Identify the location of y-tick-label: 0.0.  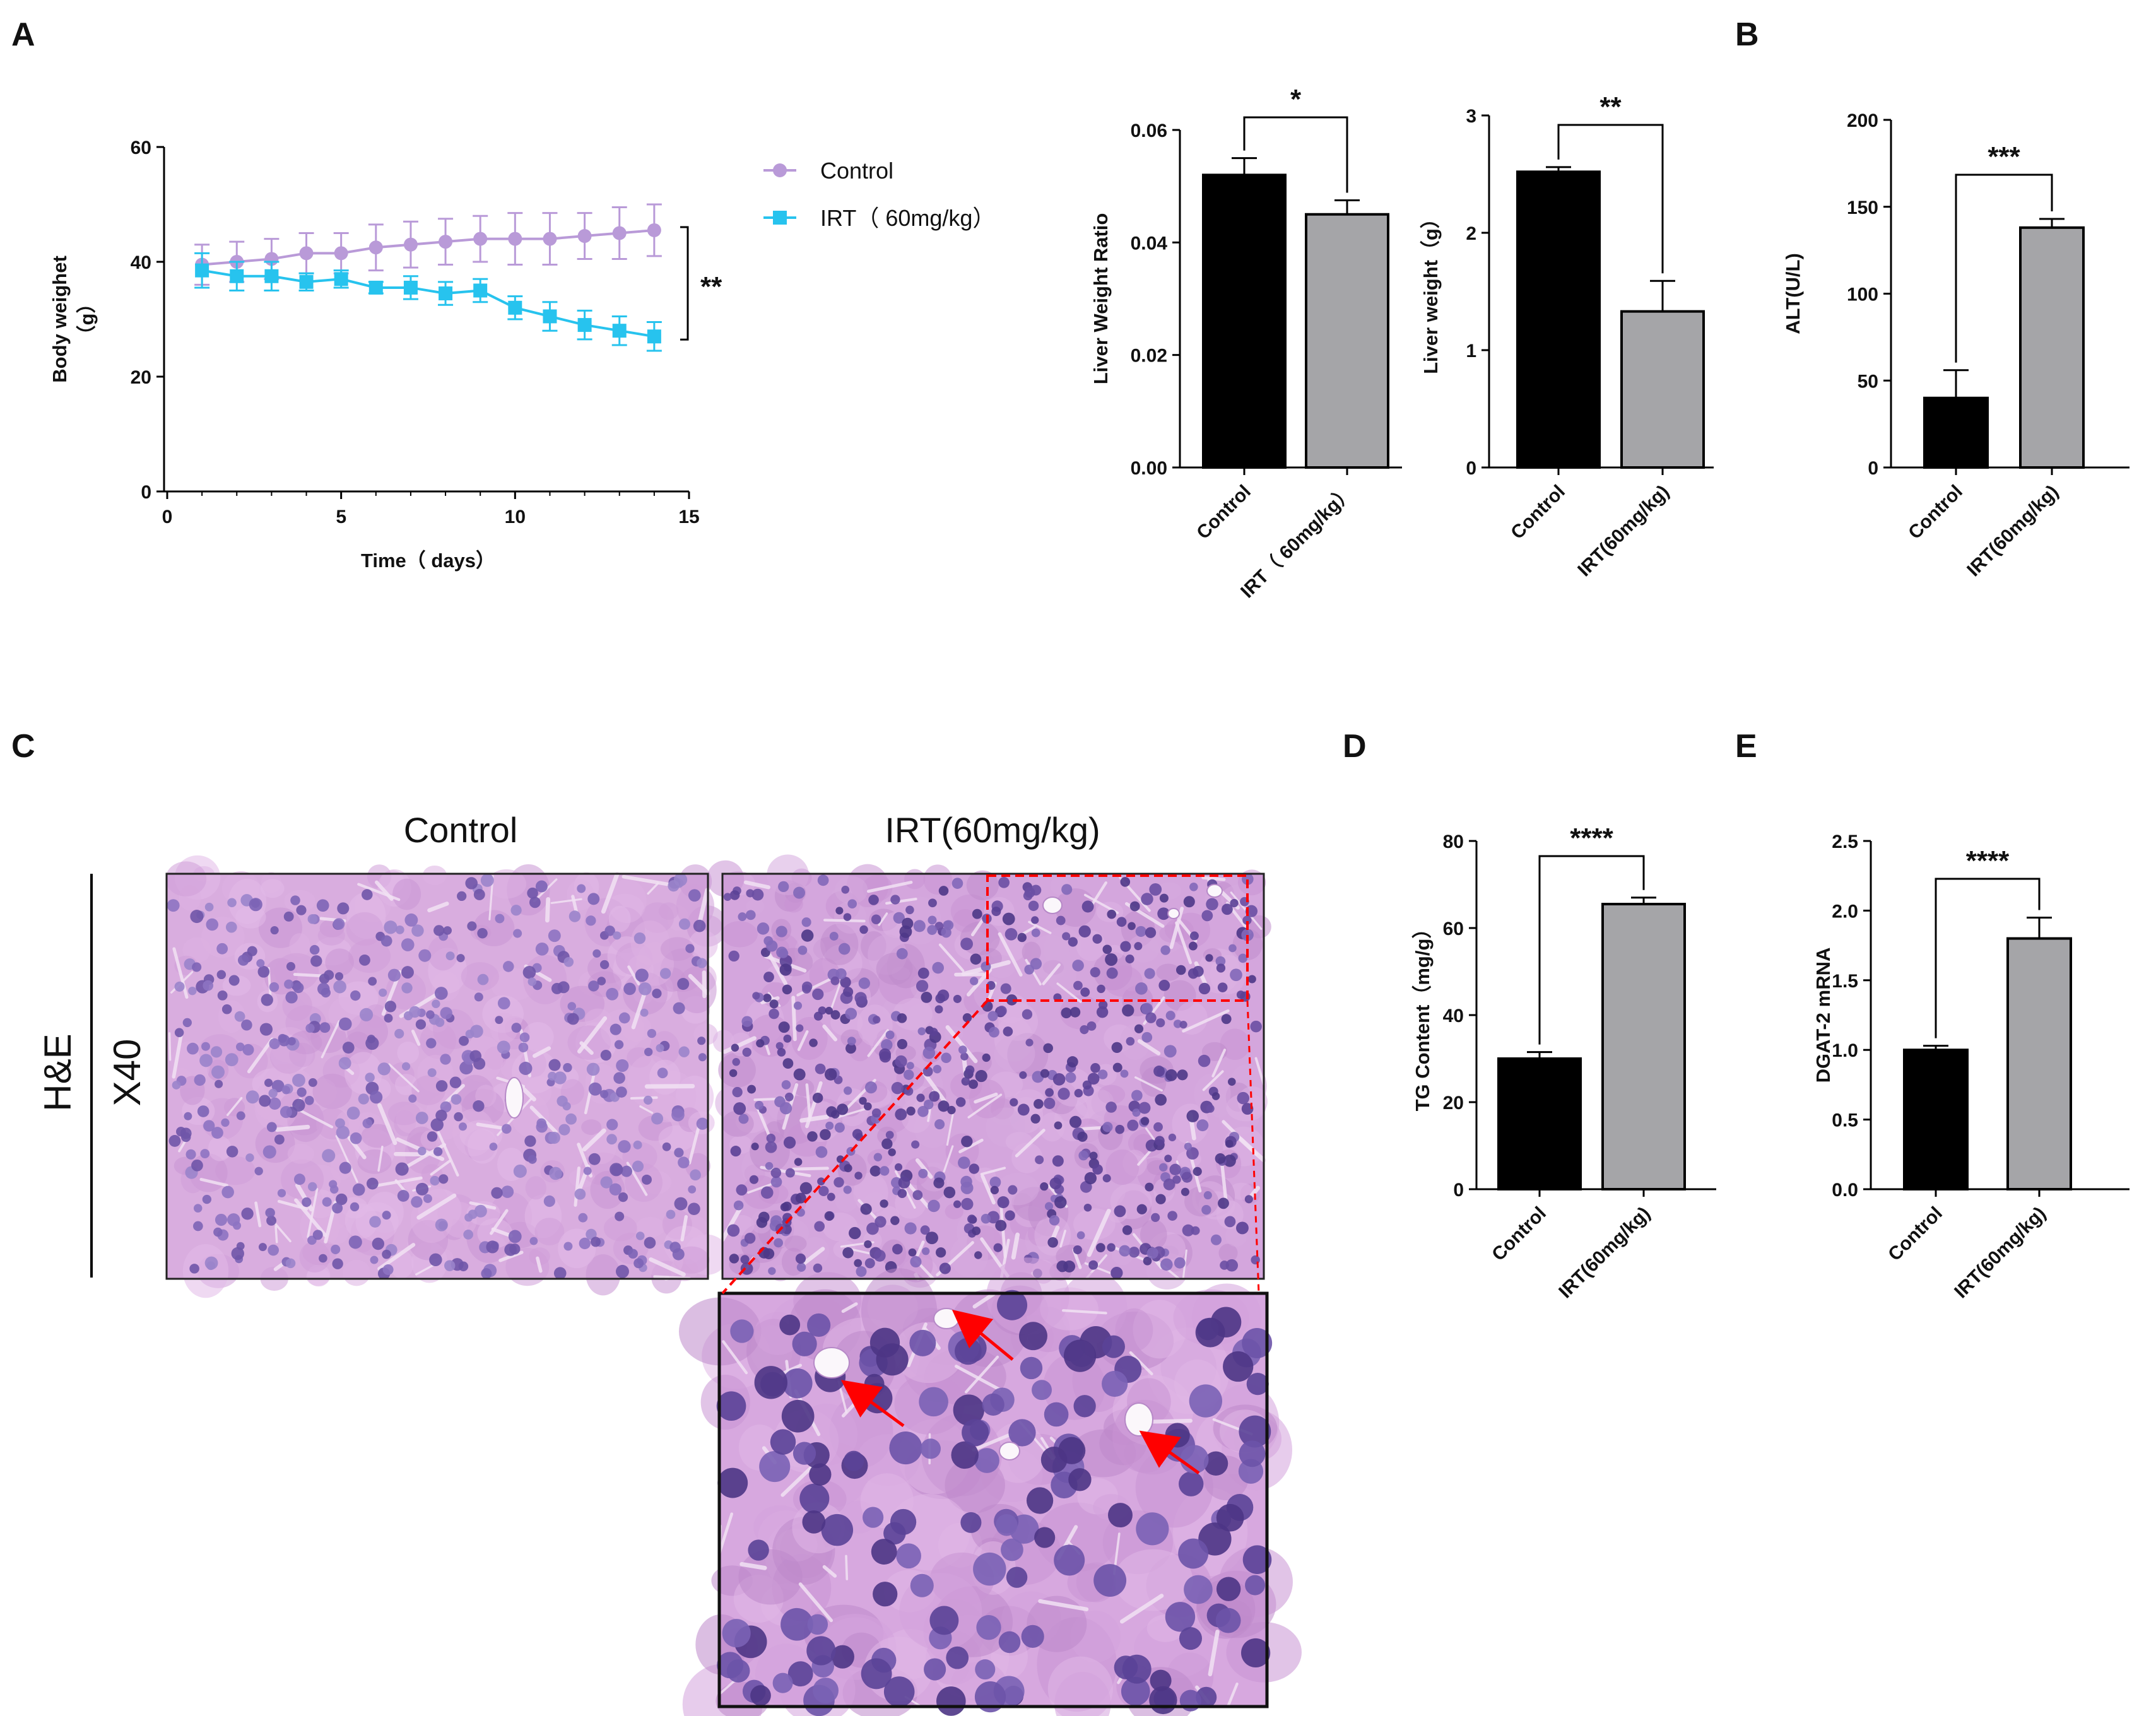
(1845, 1190).